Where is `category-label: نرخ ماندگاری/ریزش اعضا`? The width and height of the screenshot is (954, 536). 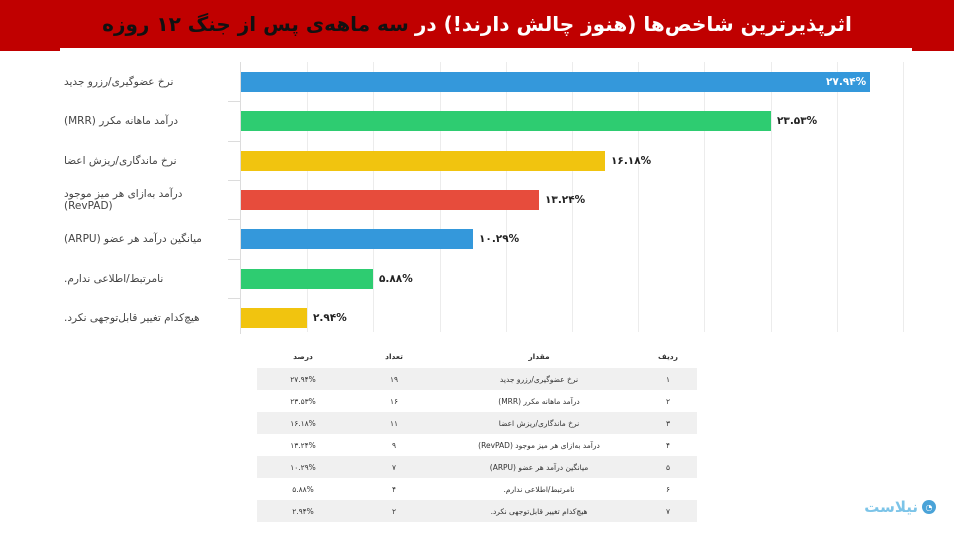 category-label: نرخ ماندگاری/ریزش اعضا is located at coordinates (120, 160).